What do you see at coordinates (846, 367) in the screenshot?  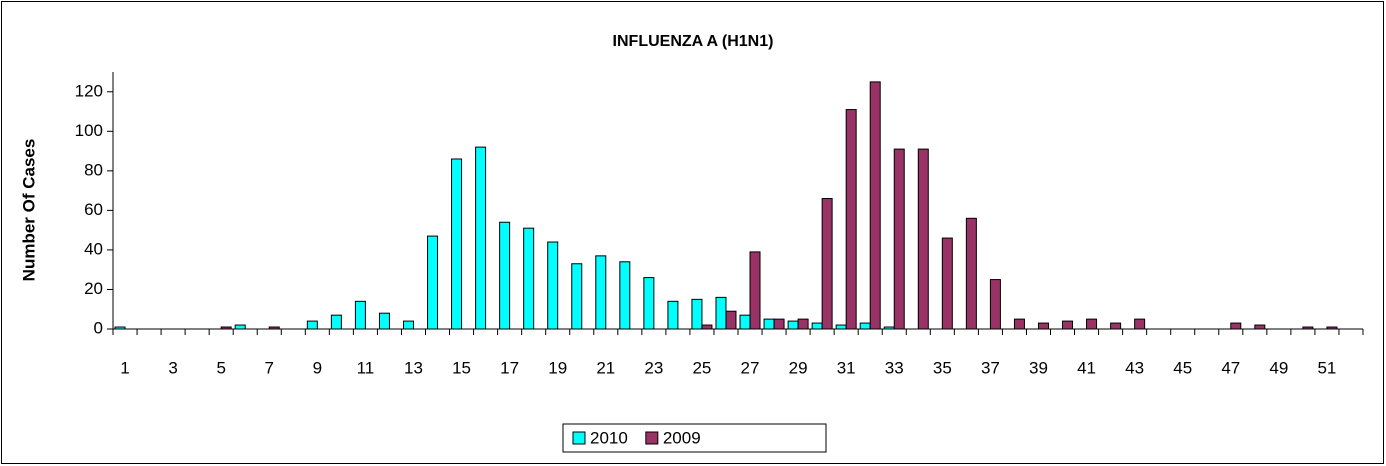 I see `x-tick-label: 31` at bounding box center [846, 367].